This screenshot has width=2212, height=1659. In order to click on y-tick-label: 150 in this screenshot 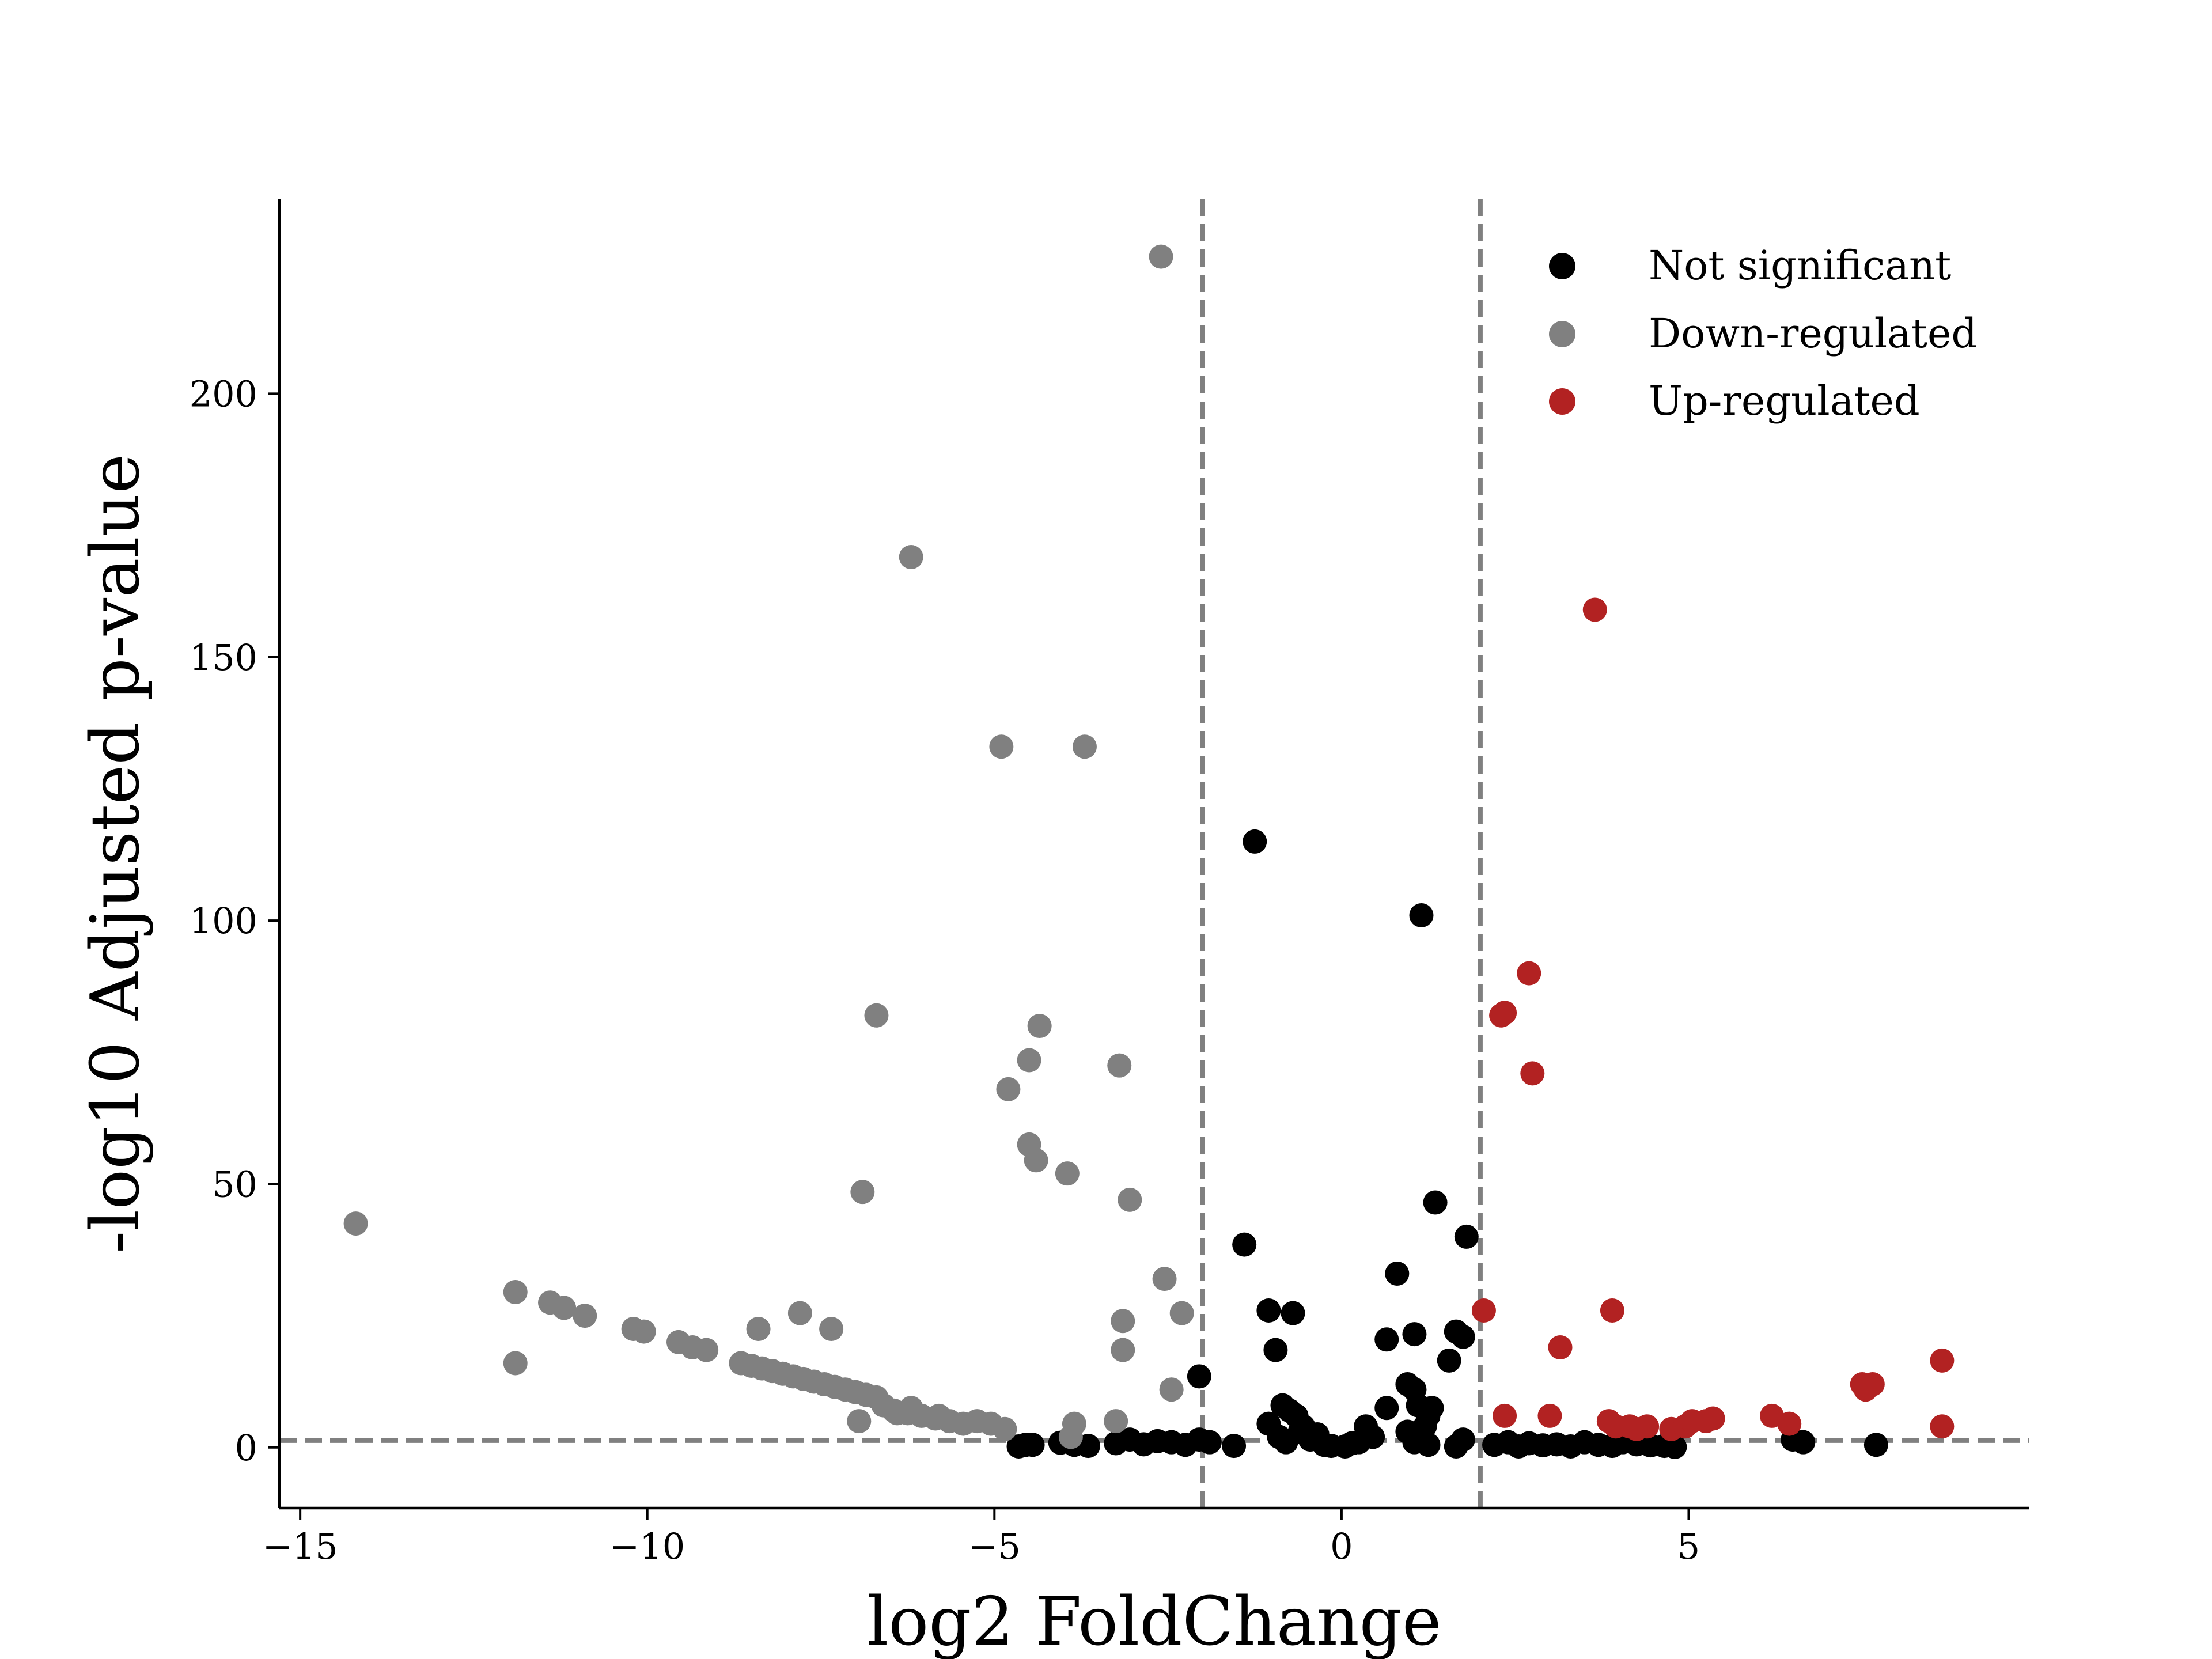, I will do `click(223, 658)`.